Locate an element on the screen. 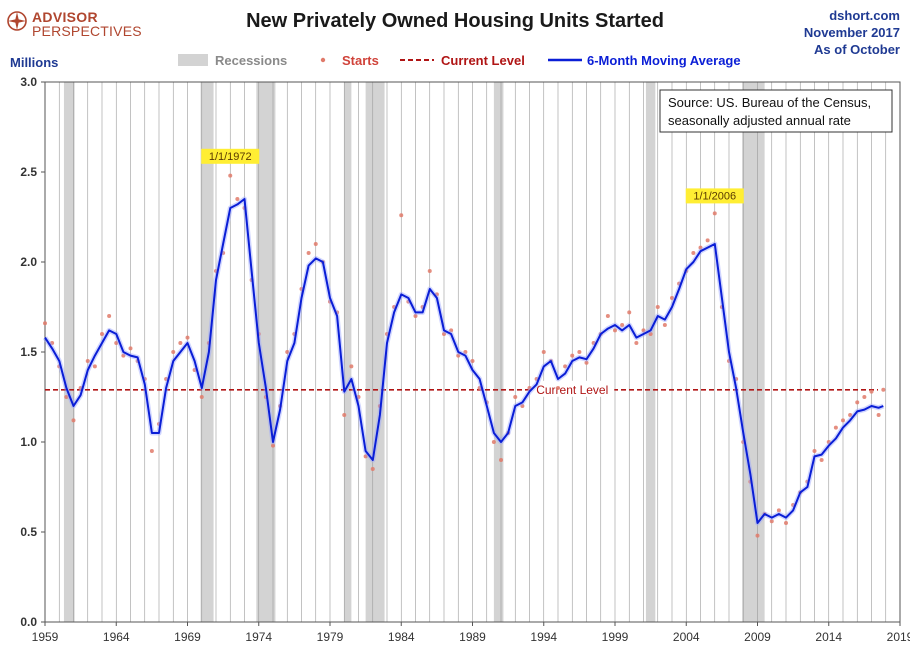  current-level-label: Current Level is located at coordinates (572, 390).